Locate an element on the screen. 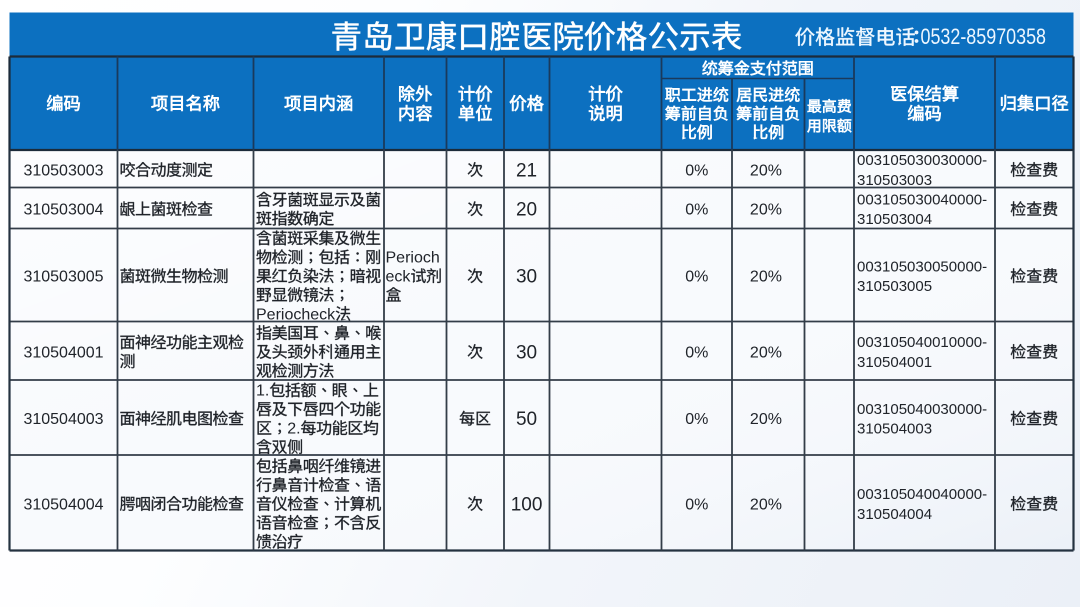  svg-text: 003105030030000- is located at coordinates (922, 160).